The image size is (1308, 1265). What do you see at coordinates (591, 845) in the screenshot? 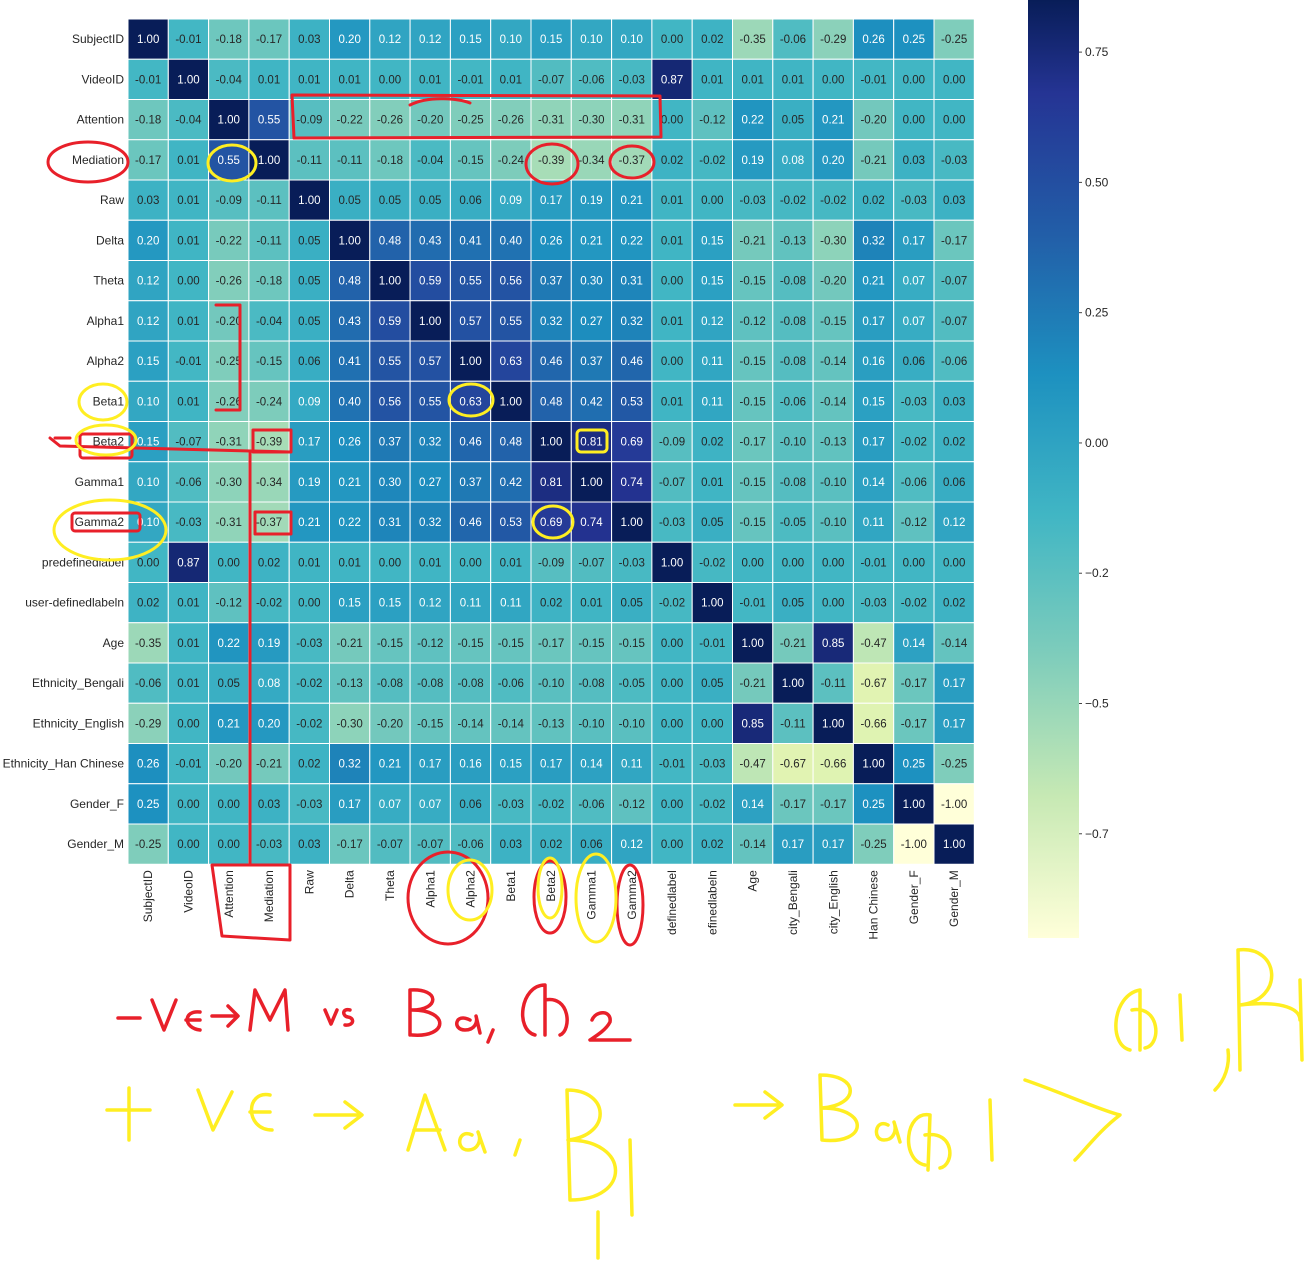
I see `heatmap-cell-value: 0.06` at bounding box center [591, 845].